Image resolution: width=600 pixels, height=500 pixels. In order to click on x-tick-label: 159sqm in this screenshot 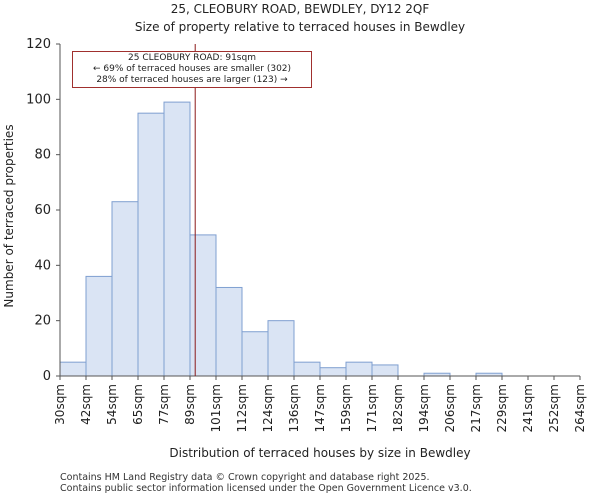, I will do `click(346, 408)`.